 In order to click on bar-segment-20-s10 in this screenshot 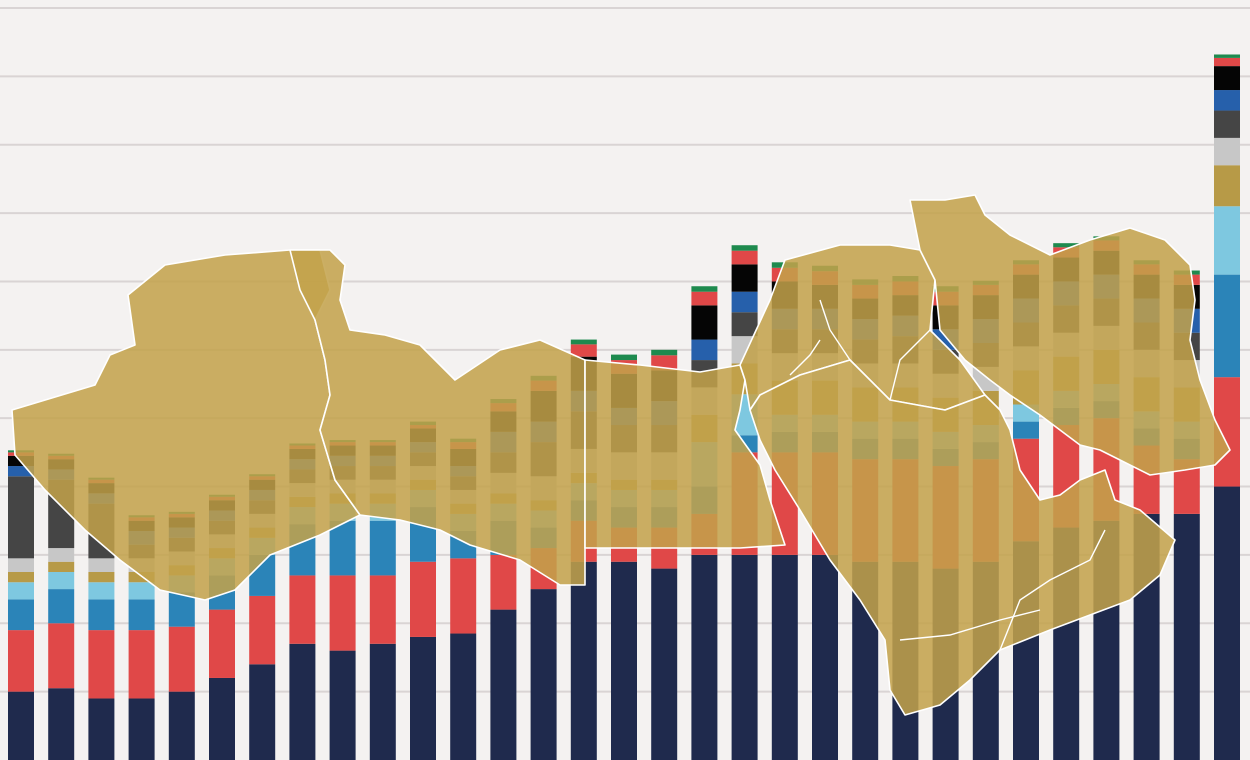, I will do `click(784, 265)`.